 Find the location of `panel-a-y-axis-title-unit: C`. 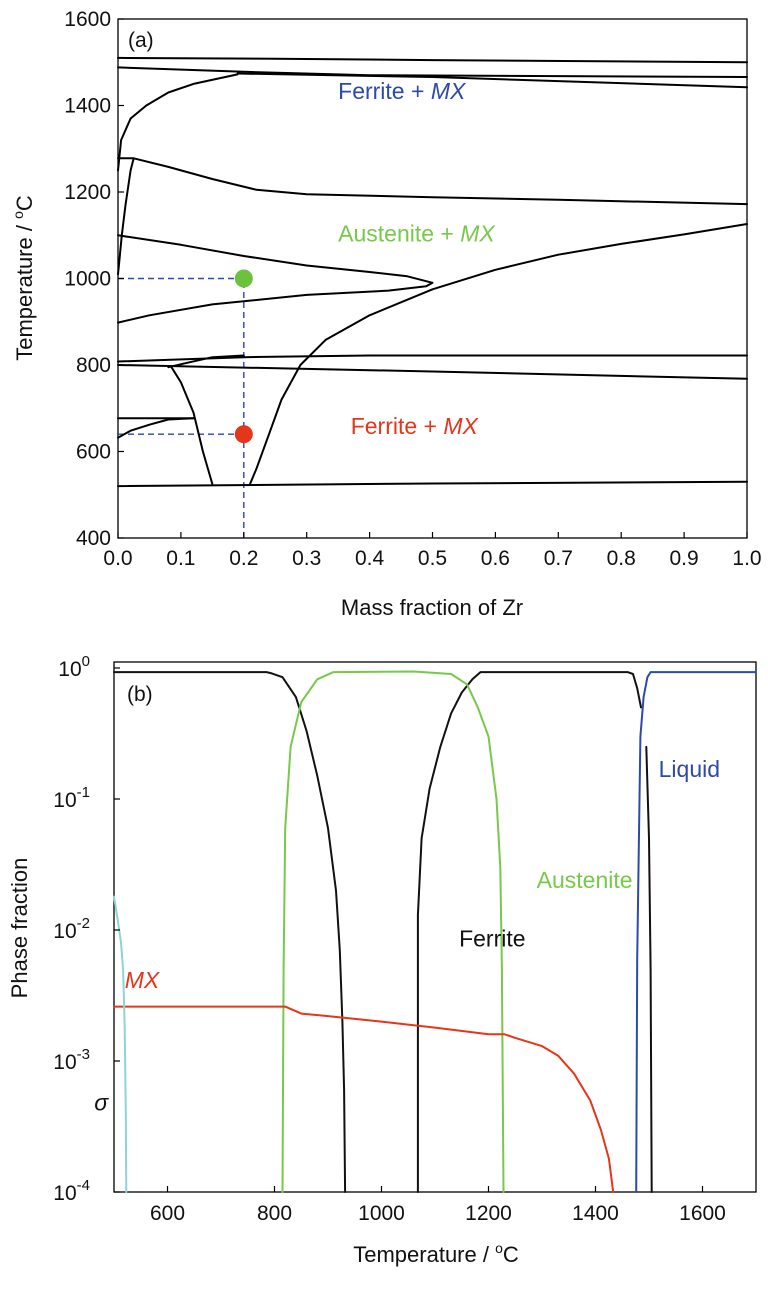

panel-a-y-axis-title-unit: C is located at coordinates (24, 203).